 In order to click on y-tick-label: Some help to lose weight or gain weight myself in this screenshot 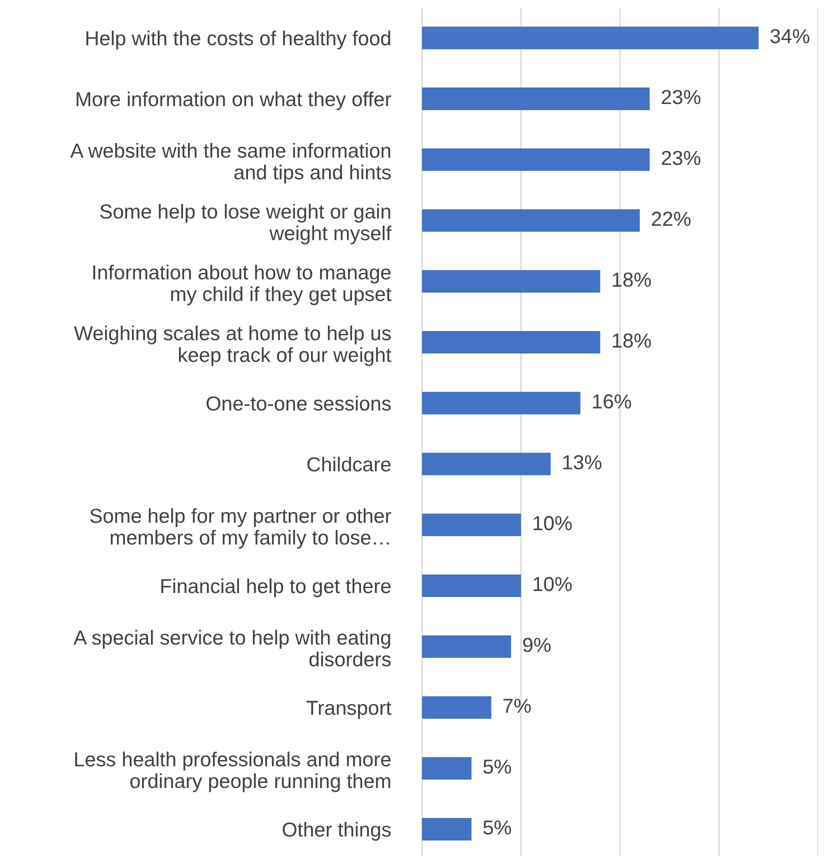, I will do `click(246, 224)`.